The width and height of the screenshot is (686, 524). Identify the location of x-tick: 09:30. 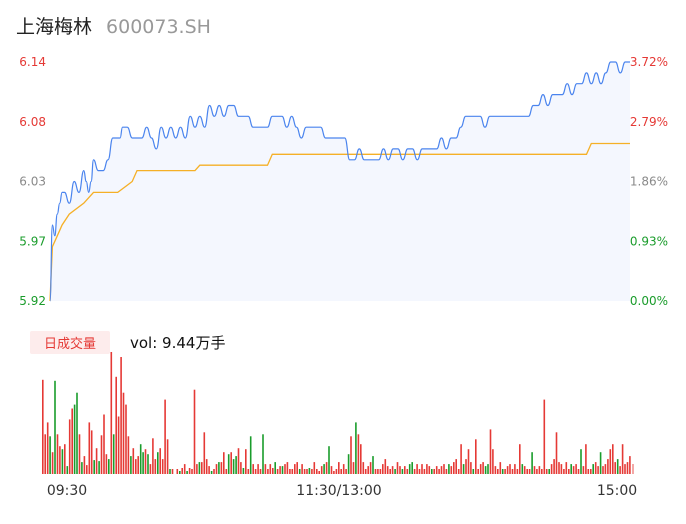
(67, 491).